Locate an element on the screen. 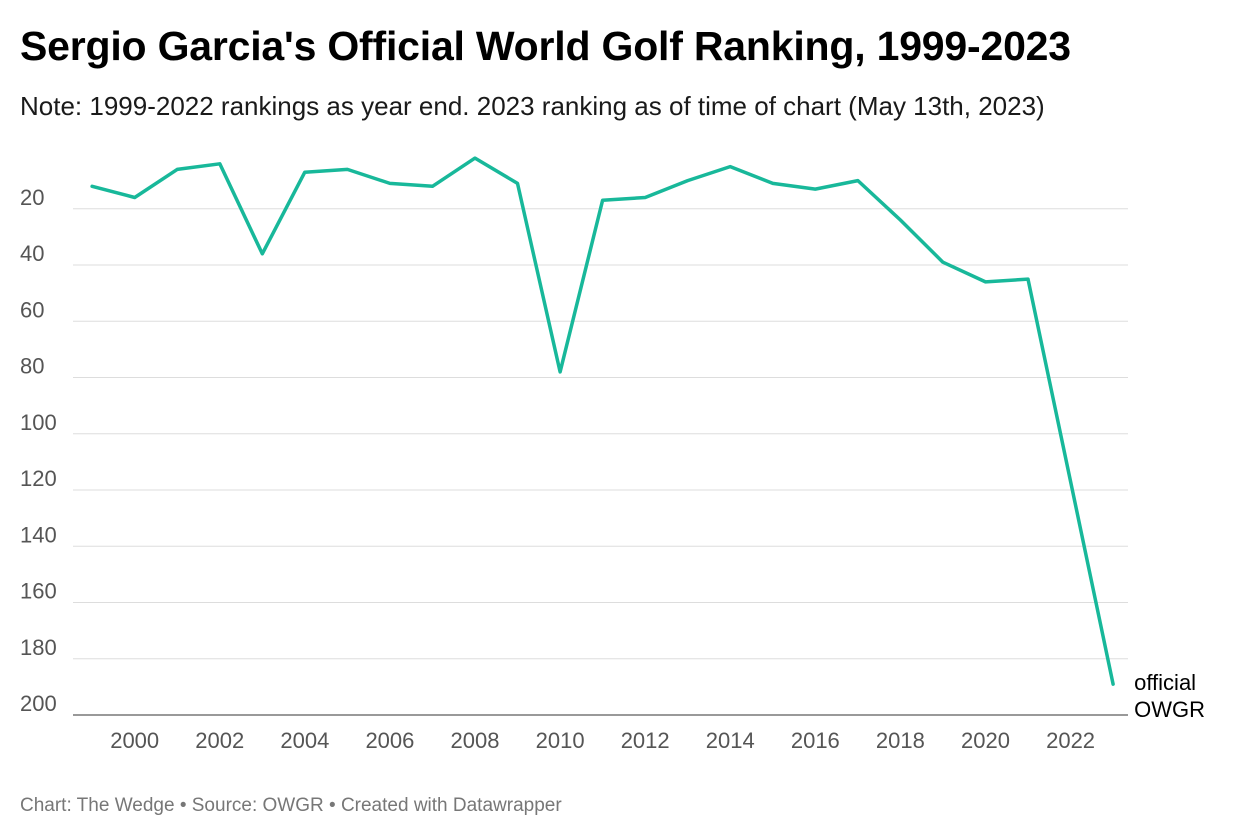  x-tick-label: 2012 is located at coordinates (645, 740).